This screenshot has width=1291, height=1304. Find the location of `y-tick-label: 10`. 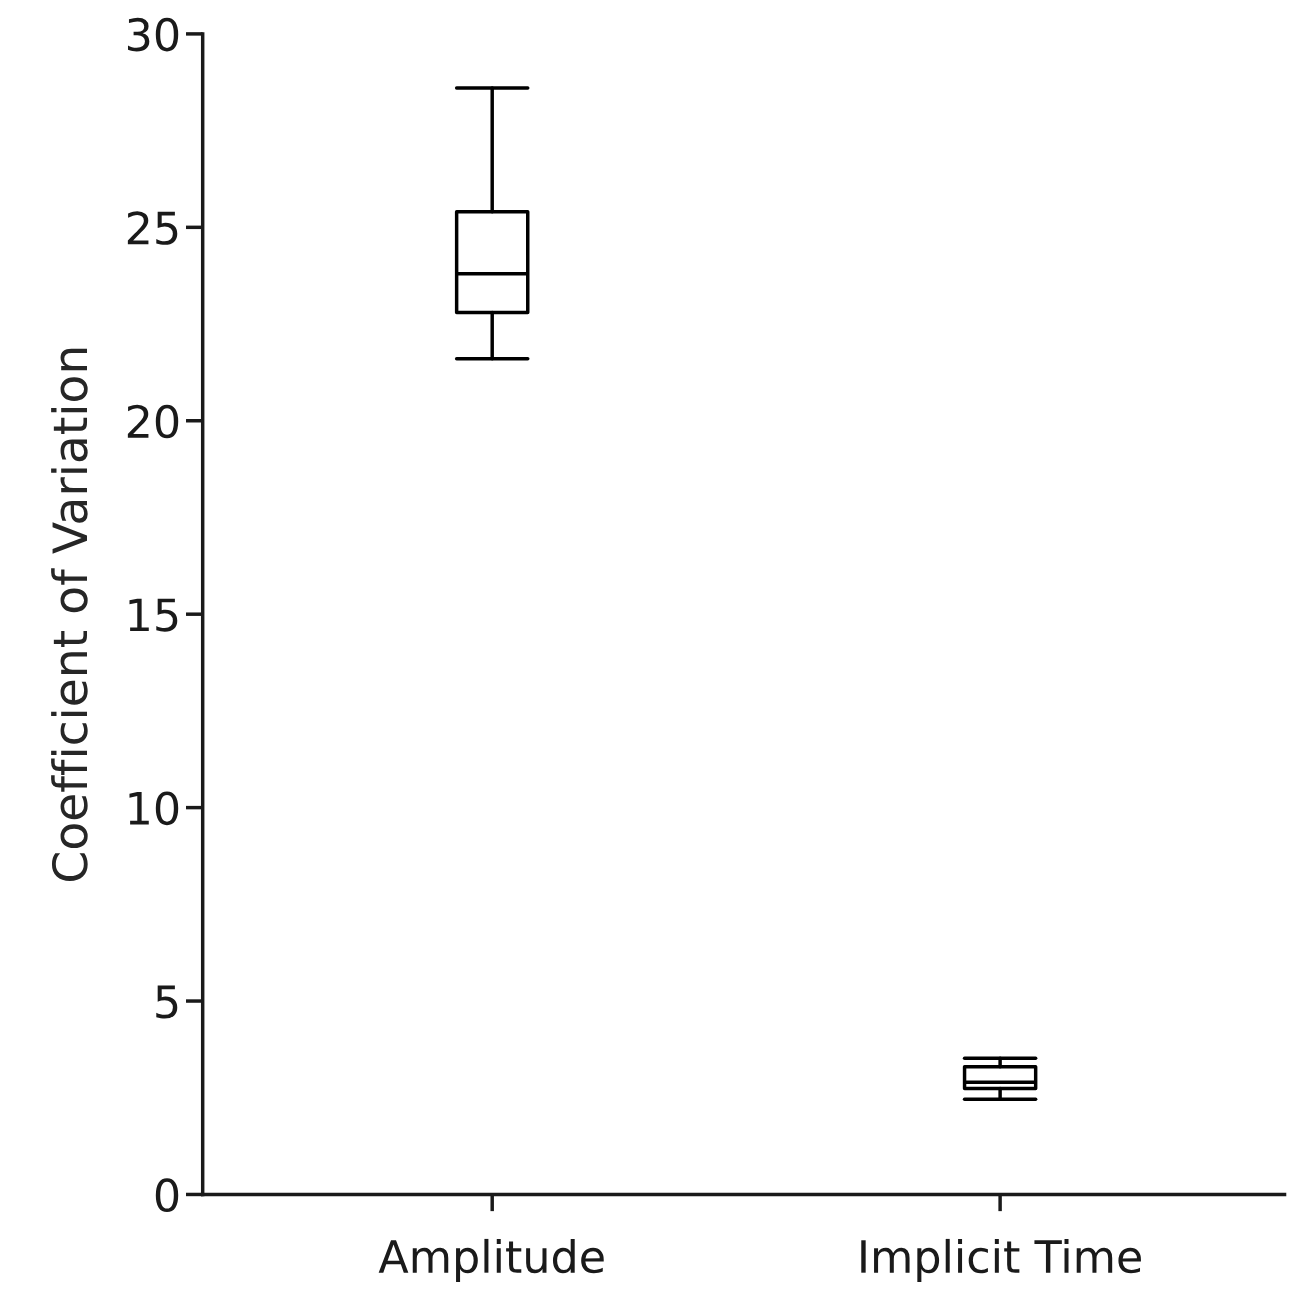

y-tick-label: 10 is located at coordinates (154, 808).